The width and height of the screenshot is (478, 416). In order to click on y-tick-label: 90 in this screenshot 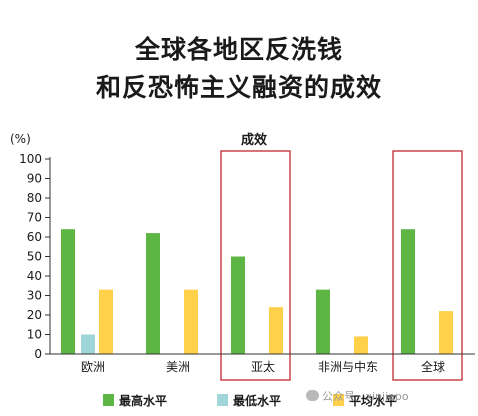, I will do `click(34, 179)`.